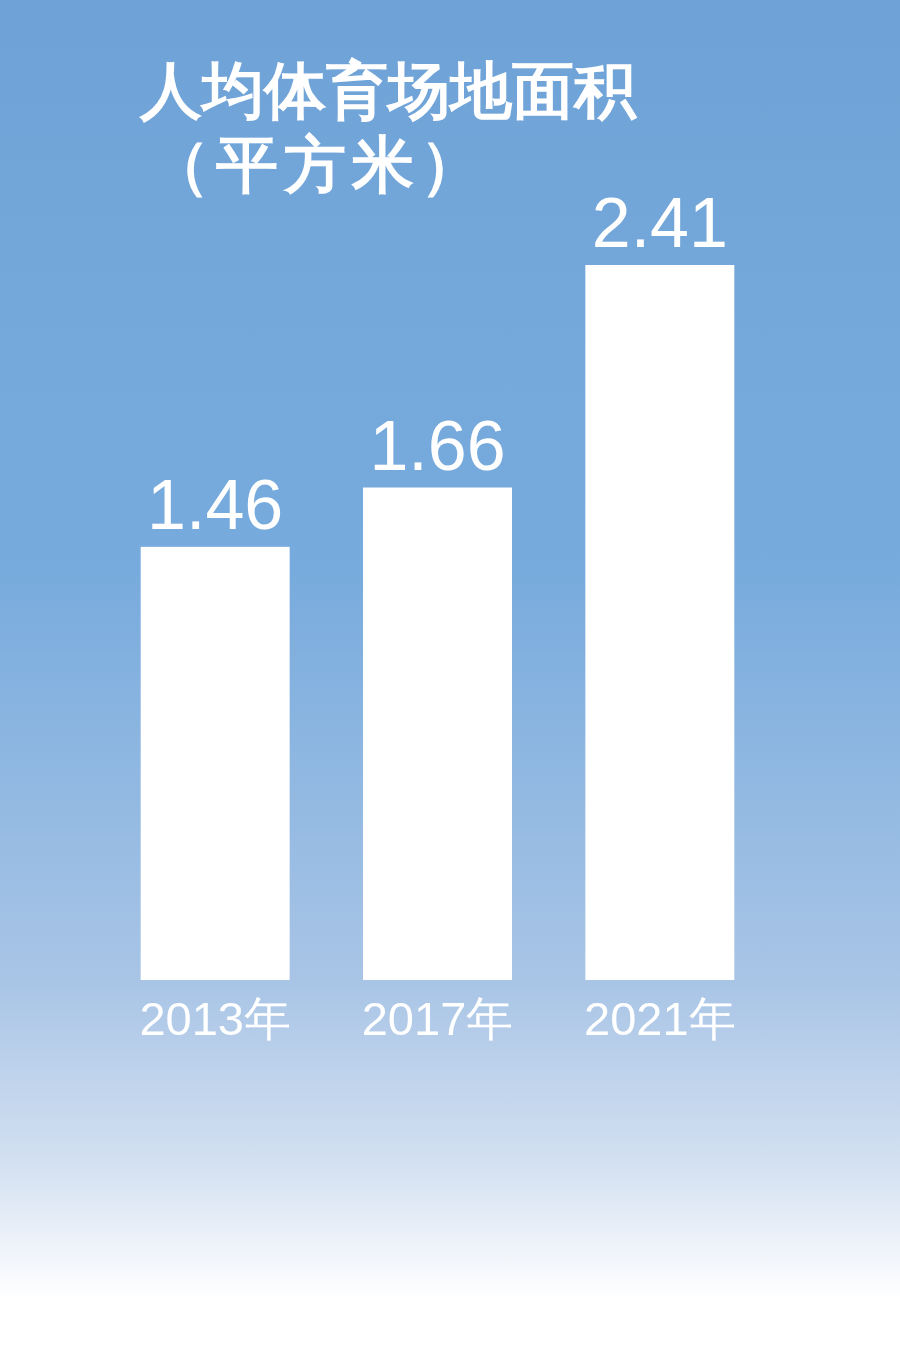 The width and height of the screenshot is (900, 1368). I want to click on subtitle: （平方米）, so click(318, 164).